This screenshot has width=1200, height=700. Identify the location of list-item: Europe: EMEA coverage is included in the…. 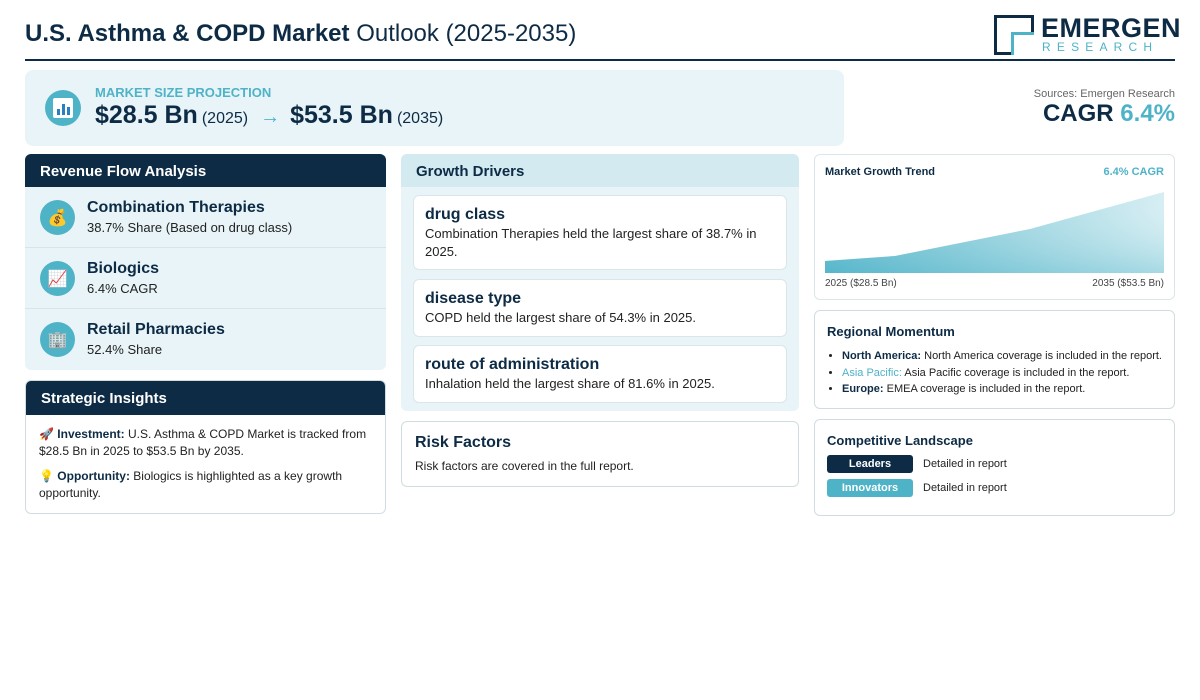
(1002, 389).